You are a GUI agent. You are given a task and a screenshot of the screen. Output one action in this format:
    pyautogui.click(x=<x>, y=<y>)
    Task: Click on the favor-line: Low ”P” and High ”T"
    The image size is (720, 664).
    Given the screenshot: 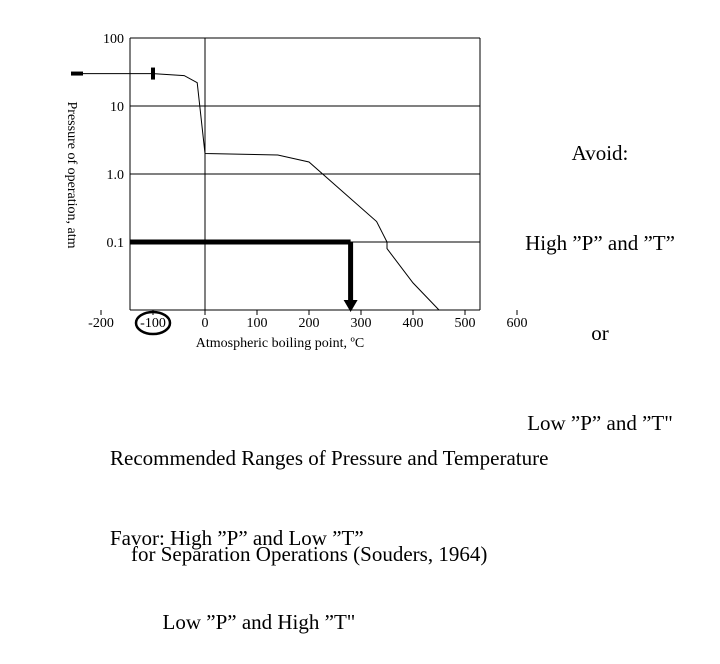 What is the action you would take?
    pyautogui.click(x=233, y=622)
    